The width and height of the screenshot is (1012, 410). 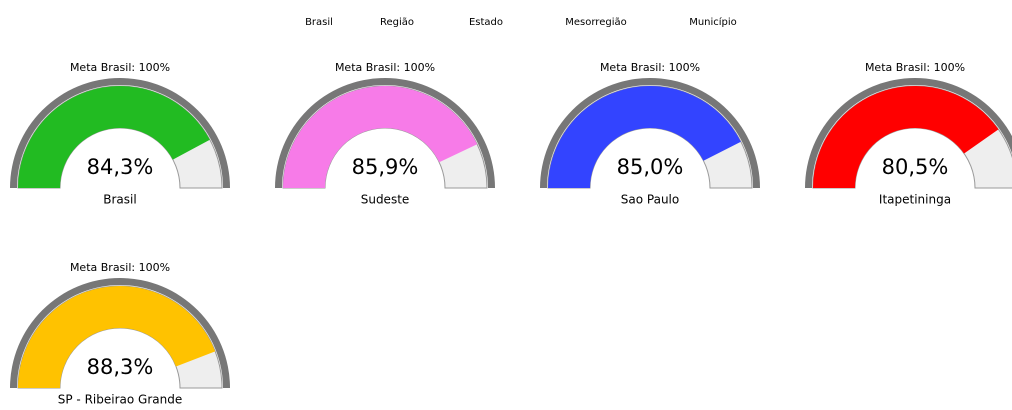 I want to click on gauge-value-label: 88,3%, so click(x=120, y=367).